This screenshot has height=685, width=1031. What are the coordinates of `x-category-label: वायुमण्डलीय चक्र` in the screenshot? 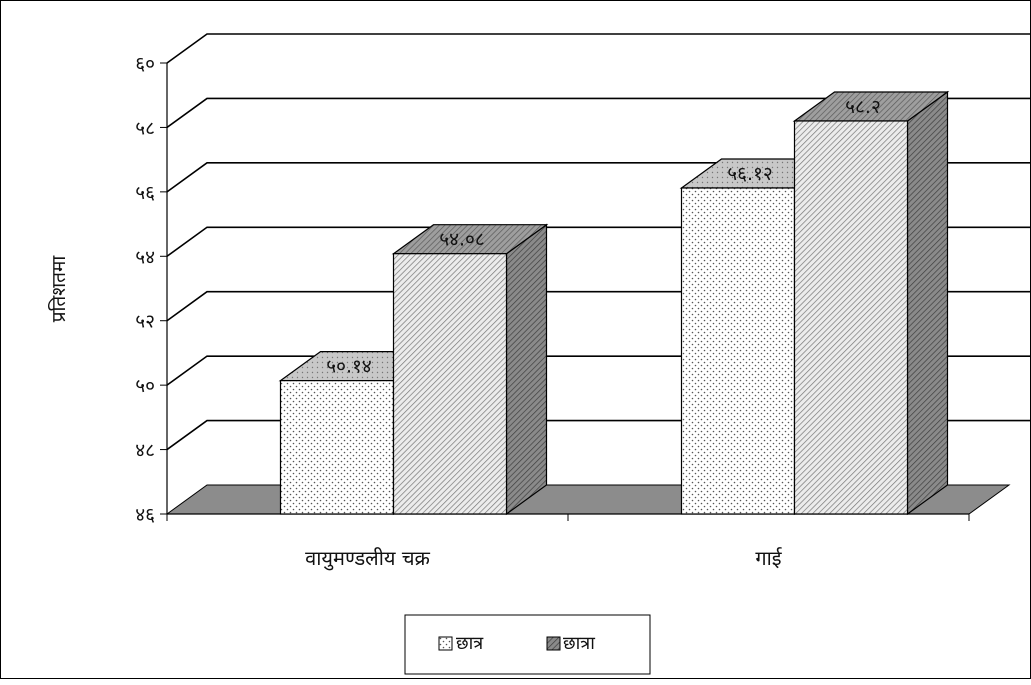 It's located at (367, 558).